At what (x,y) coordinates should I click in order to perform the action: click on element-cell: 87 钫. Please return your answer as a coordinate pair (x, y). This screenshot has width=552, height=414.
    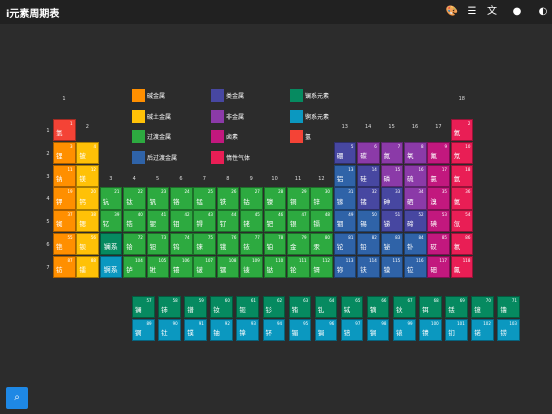
    Looking at the image, I should click on (64, 266).